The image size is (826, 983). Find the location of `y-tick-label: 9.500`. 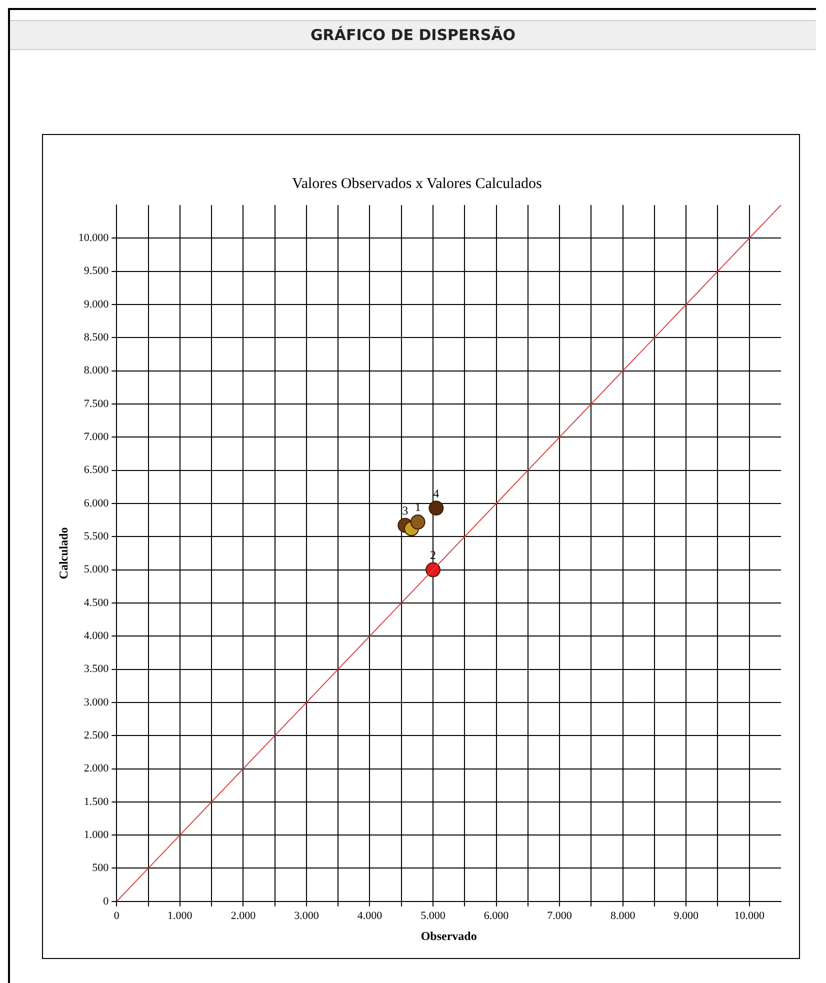

y-tick-label: 9.500 is located at coordinates (97, 271).